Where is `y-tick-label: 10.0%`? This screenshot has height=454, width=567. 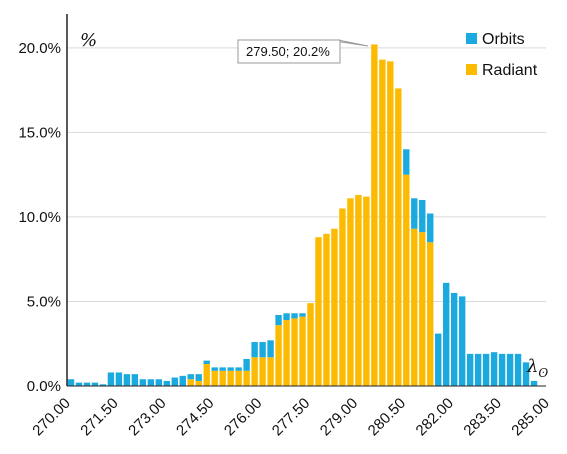 y-tick-label: 10.0% is located at coordinates (39, 217).